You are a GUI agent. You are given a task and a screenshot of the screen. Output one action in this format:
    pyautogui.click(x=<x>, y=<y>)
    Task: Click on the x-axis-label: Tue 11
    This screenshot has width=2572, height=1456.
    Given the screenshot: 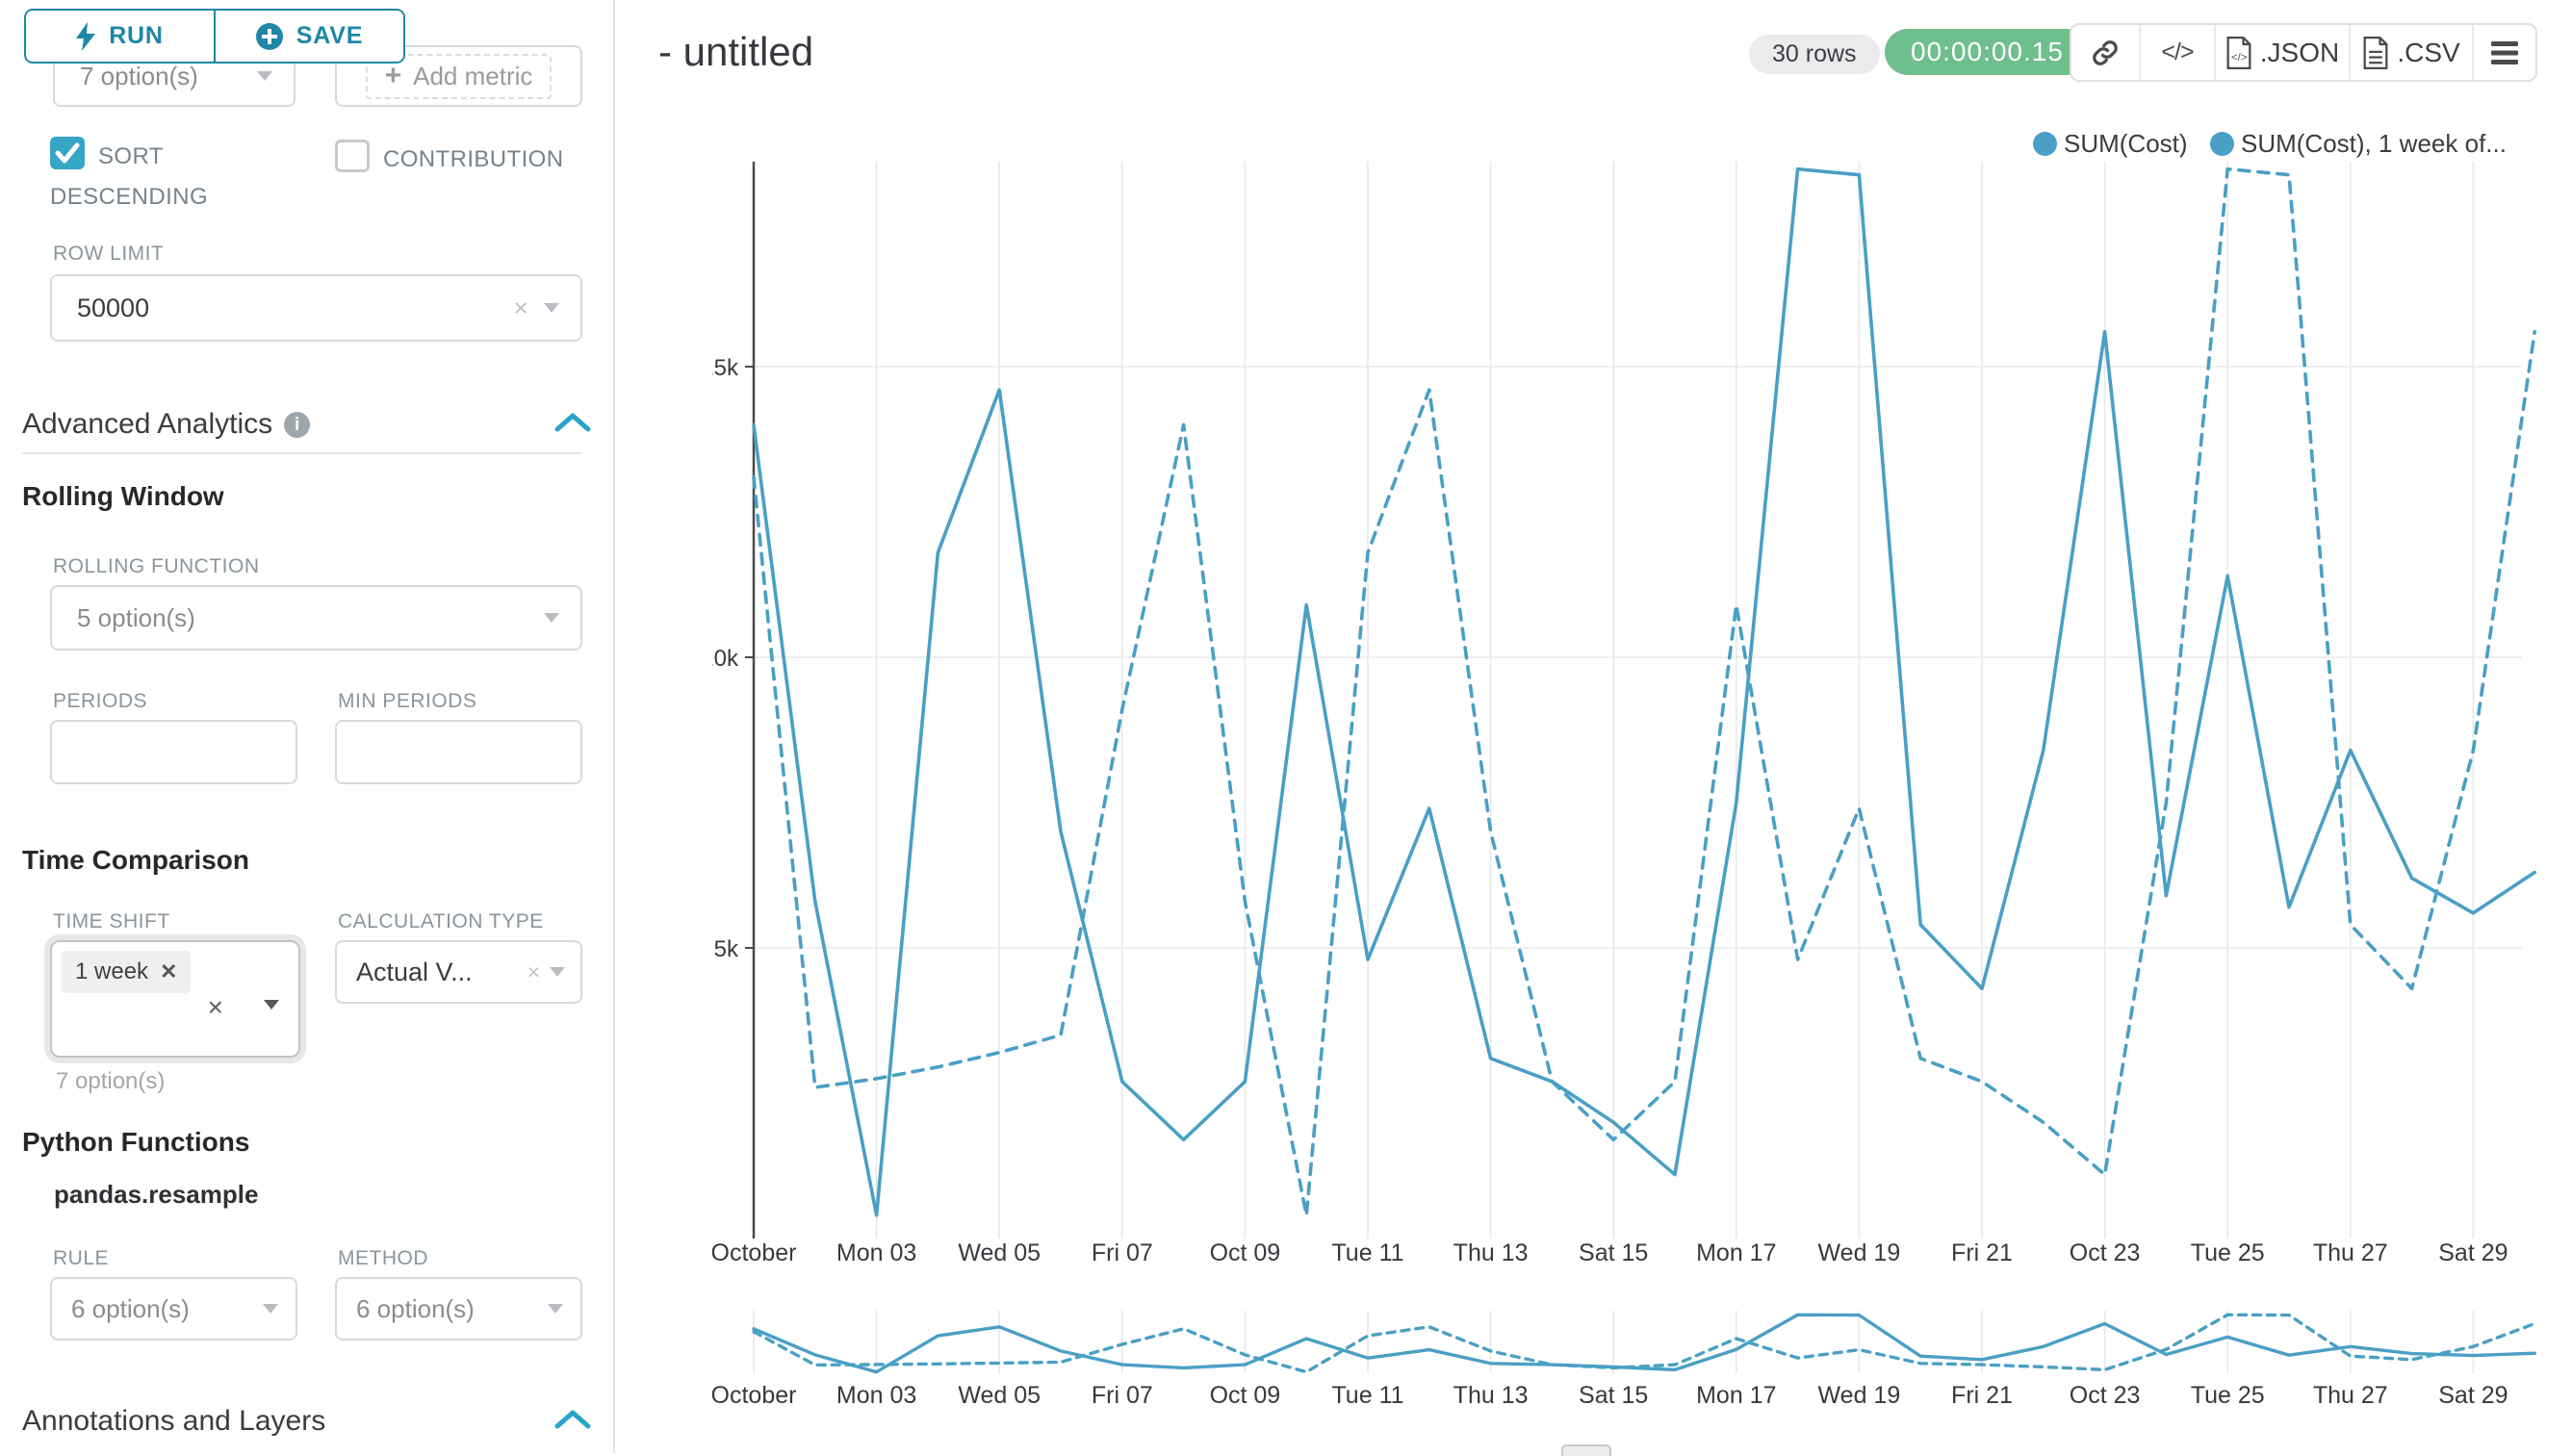 What is the action you would take?
    pyautogui.click(x=1367, y=1253)
    